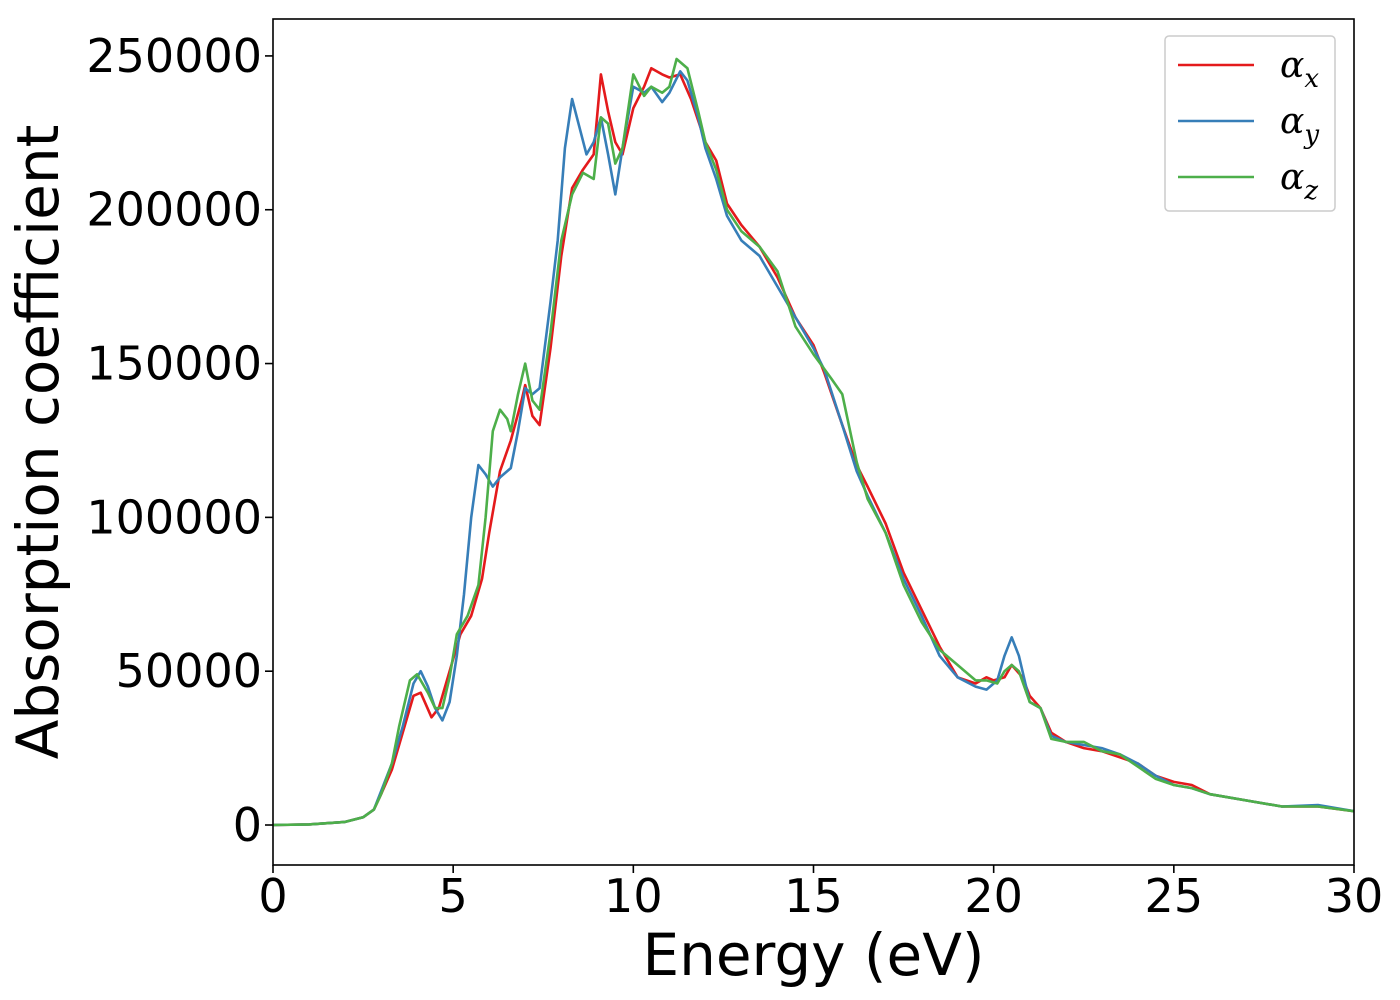 Image resolution: width=1400 pixels, height=1000 pixels. Describe the element at coordinates (179, 440) in the screenshot. I see `y-axis: 0 50000 100000 150000 200000 250000` at that location.